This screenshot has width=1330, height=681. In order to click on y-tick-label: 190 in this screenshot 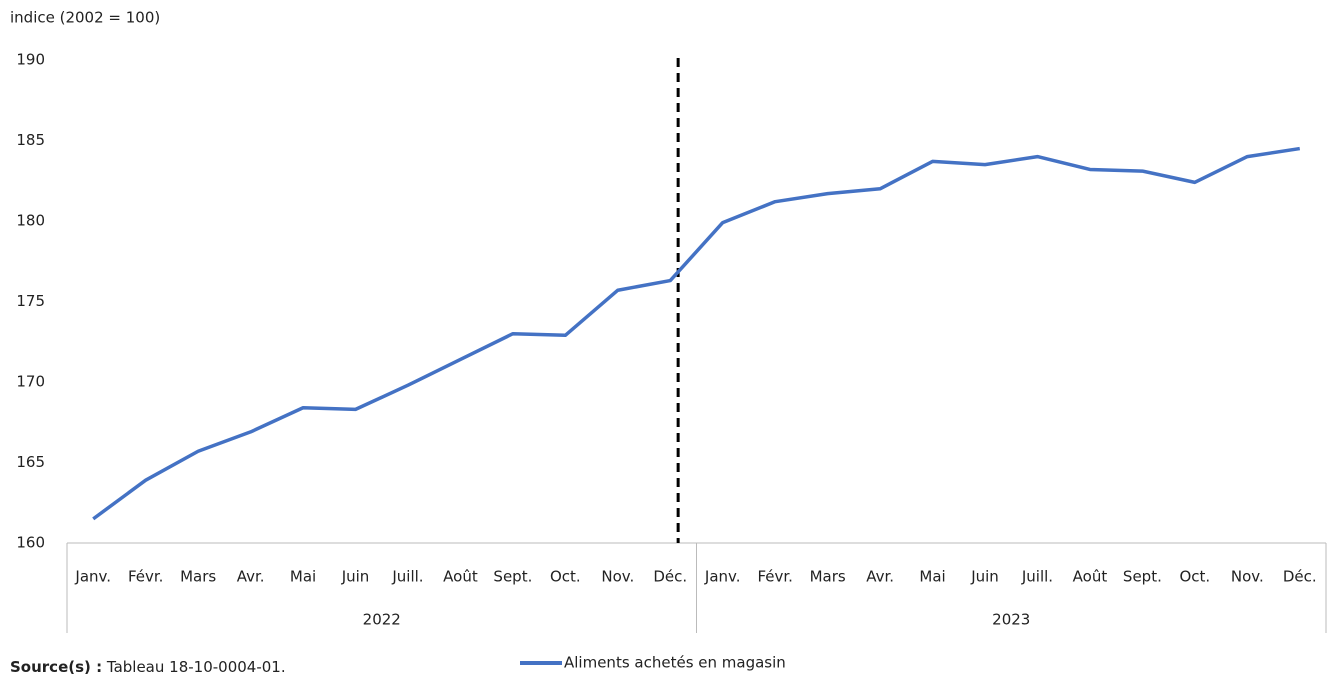, I will do `click(30, 60)`.